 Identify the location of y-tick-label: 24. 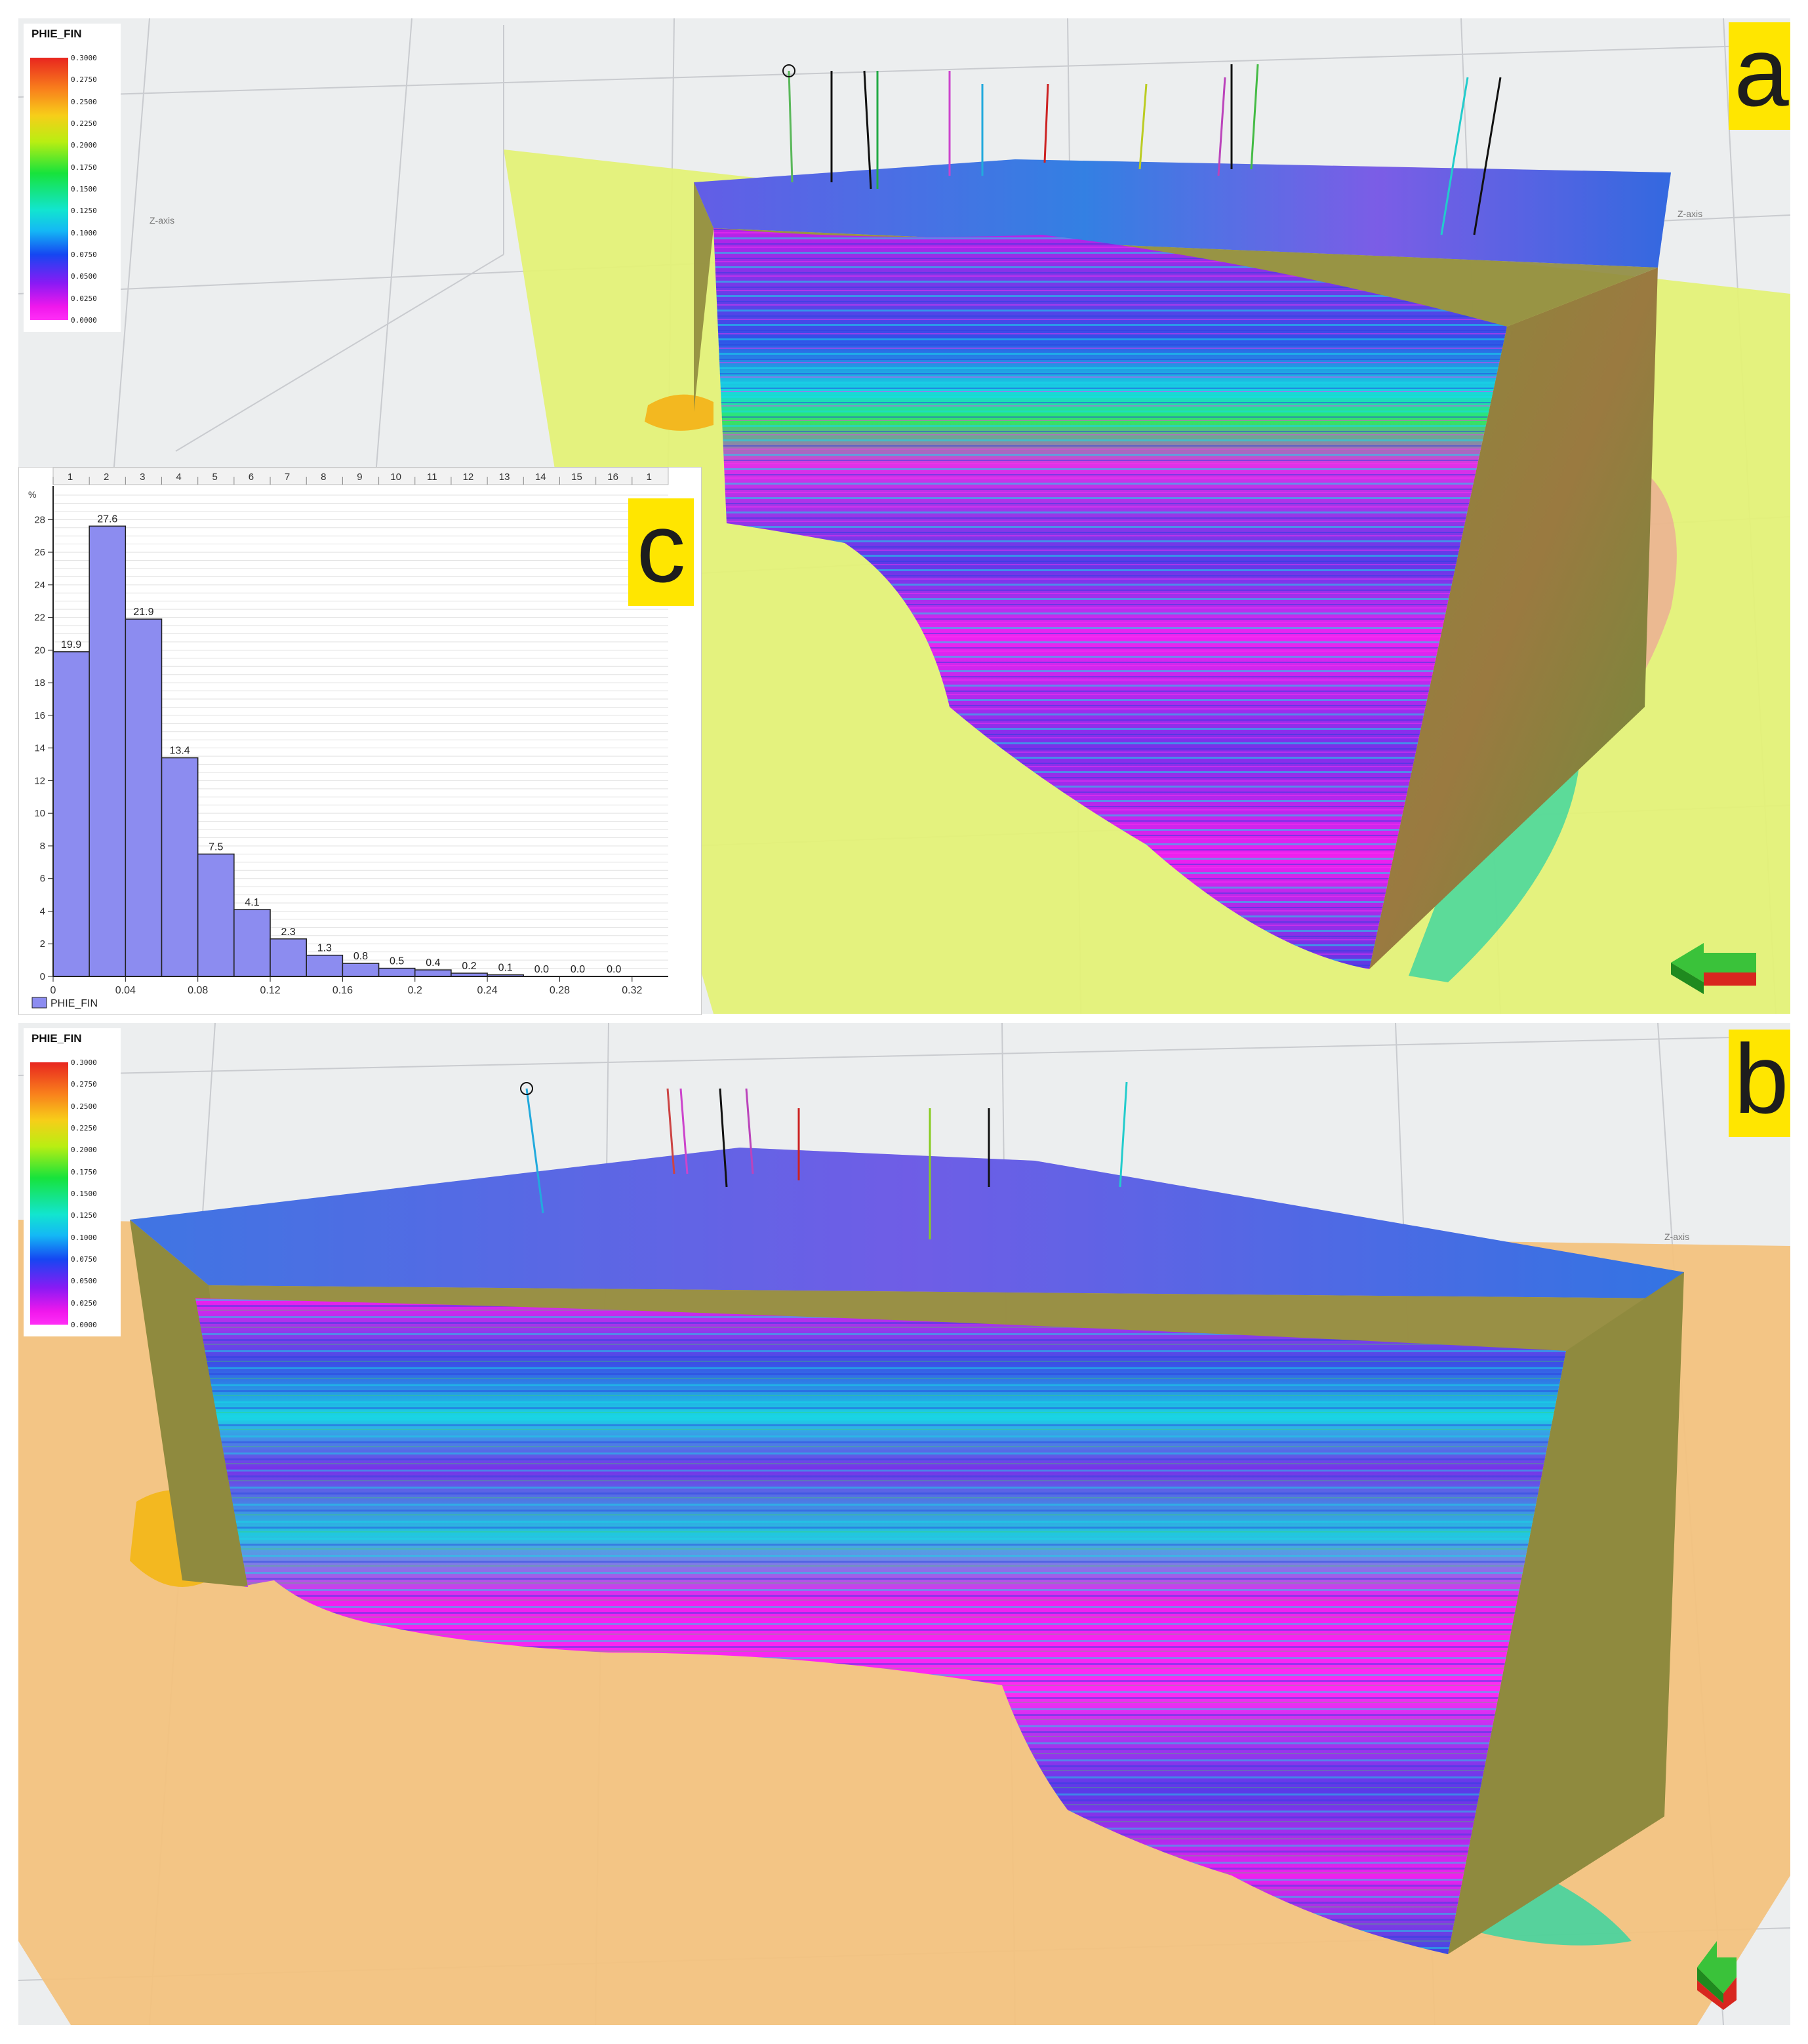
(39, 585).